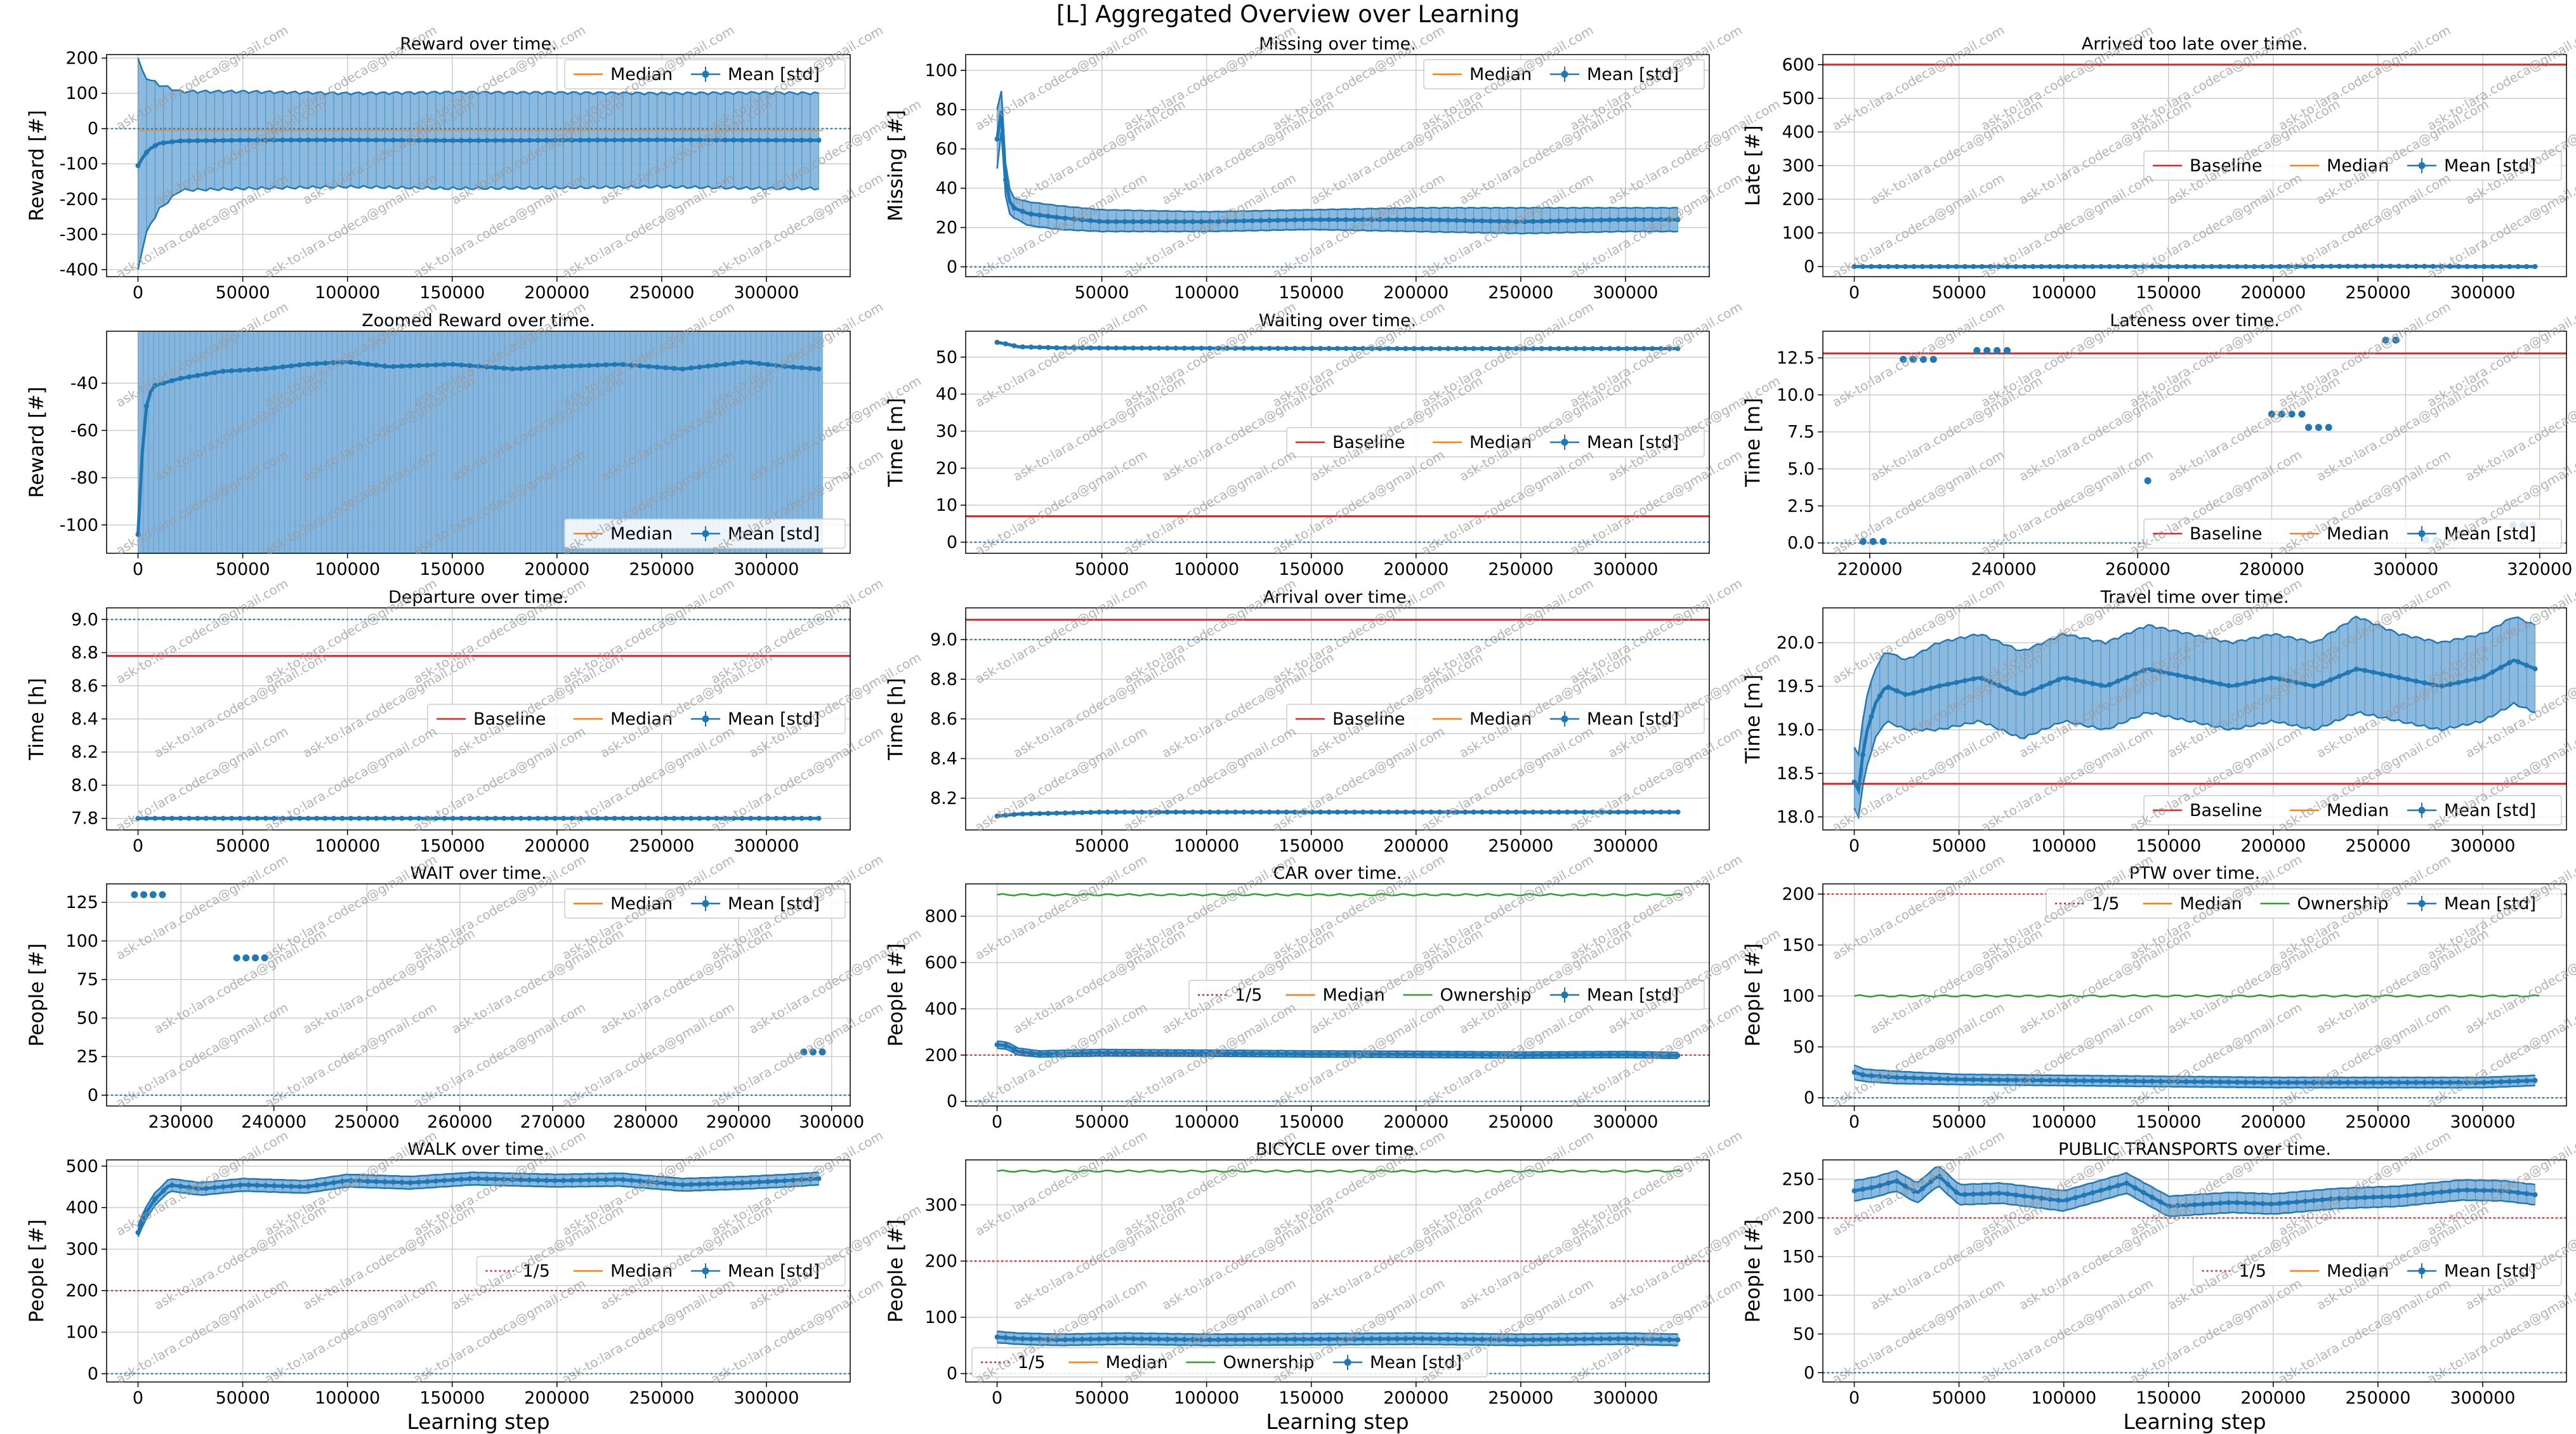  I want to click on legend: 1/5 Median Ownership Mean [std], so click(2304, 904).